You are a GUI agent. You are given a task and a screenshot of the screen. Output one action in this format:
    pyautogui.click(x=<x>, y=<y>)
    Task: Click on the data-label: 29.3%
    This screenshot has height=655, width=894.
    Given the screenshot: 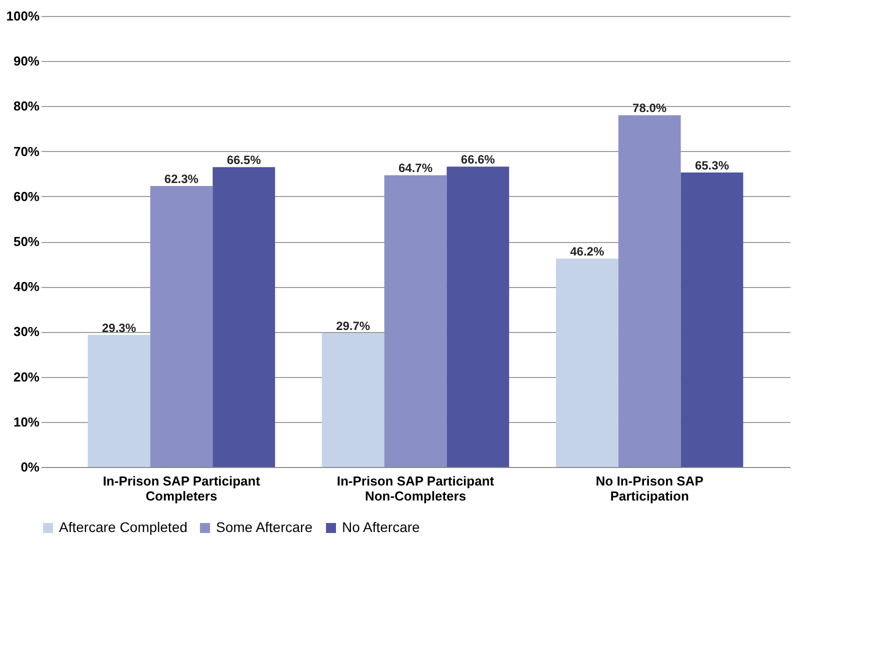 What is the action you would take?
    pyautogui.click(x=119, y=327)
    